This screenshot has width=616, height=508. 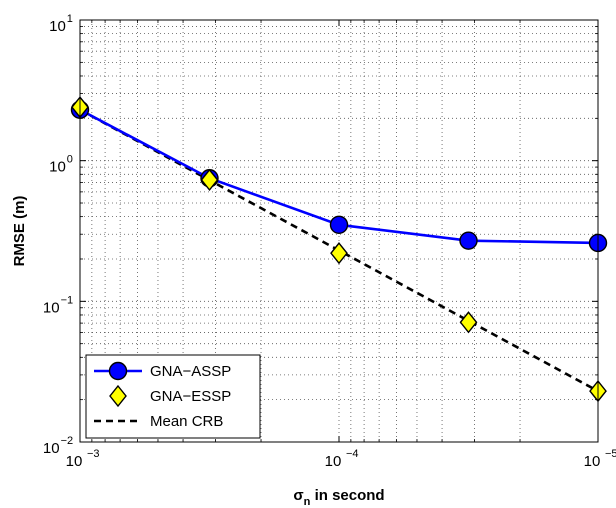 I want to click on legend-entry: GNA−ESSP, so click(x=170, y=396).